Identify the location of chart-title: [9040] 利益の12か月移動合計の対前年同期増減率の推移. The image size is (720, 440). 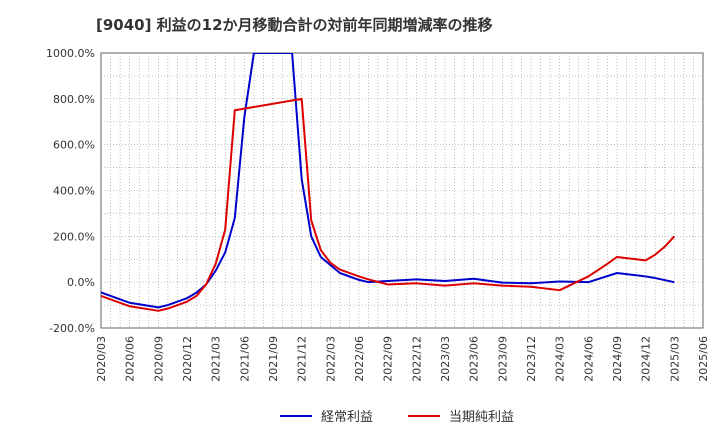
(294, 25).